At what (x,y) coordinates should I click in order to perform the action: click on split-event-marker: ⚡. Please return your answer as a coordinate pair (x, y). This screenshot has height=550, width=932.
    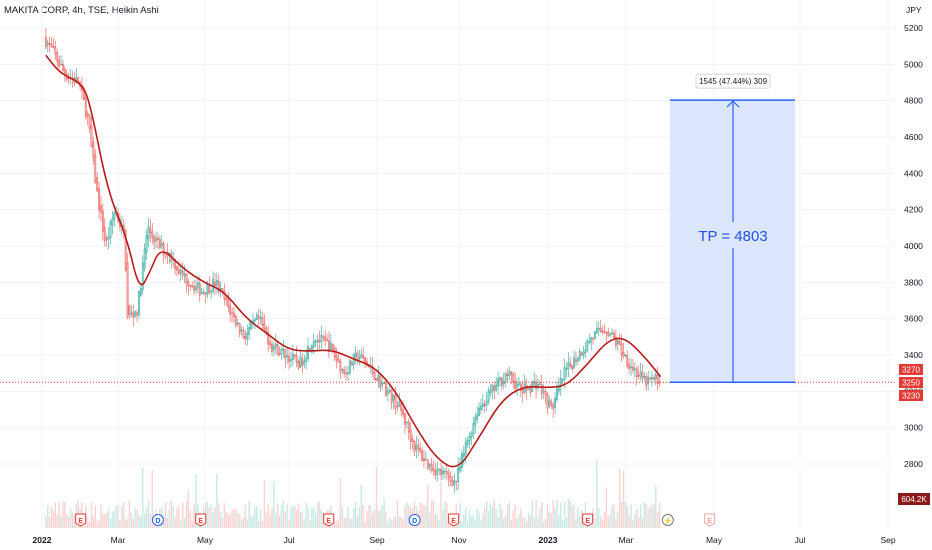
    Looking at the image, I should click on (667, 520).